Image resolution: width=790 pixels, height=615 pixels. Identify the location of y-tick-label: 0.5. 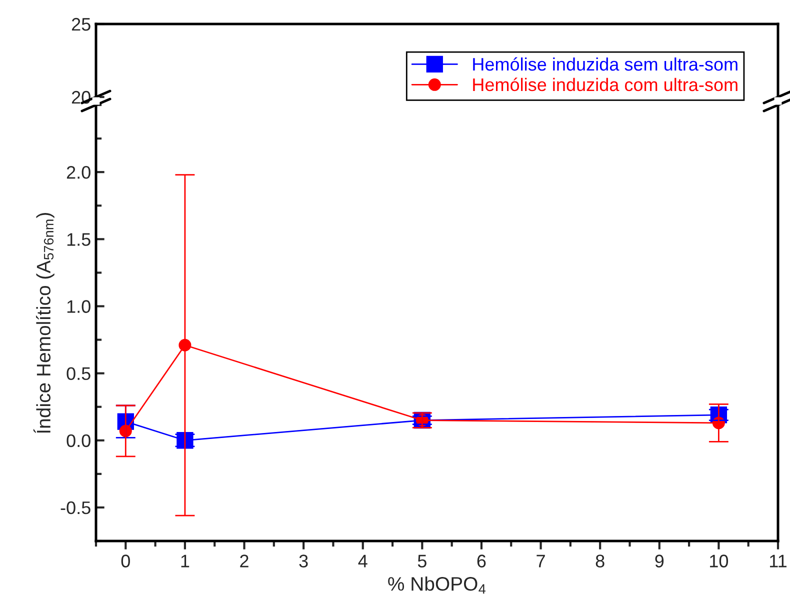
(78, 373).